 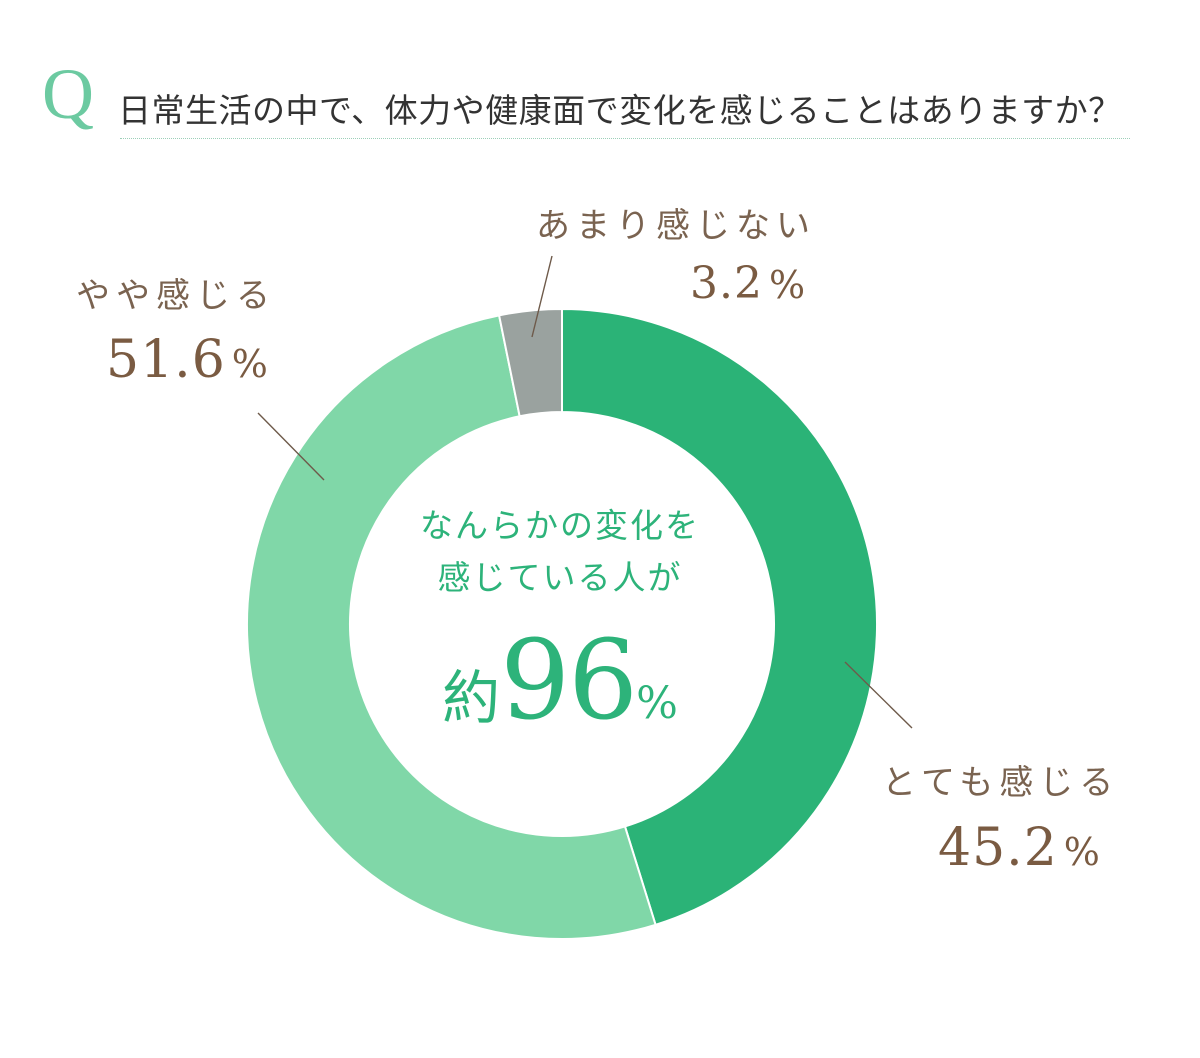 I want to click on center-annotation: なんらかの変化を 感じている人が 約96%, so click(x=560, y=622).